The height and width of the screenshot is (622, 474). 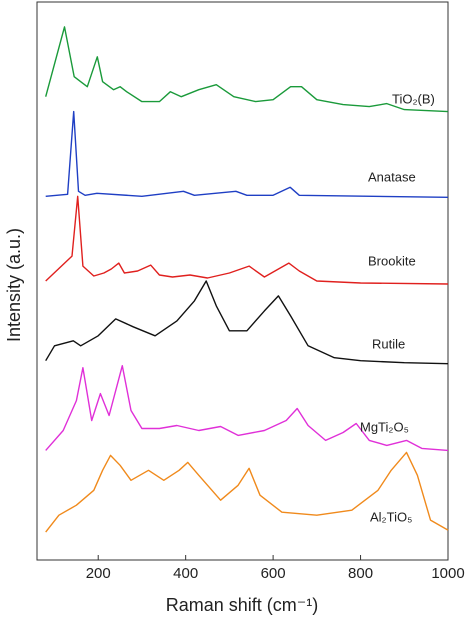 I want to click on x-tick-label: 1000, so click(x=447, y=573).